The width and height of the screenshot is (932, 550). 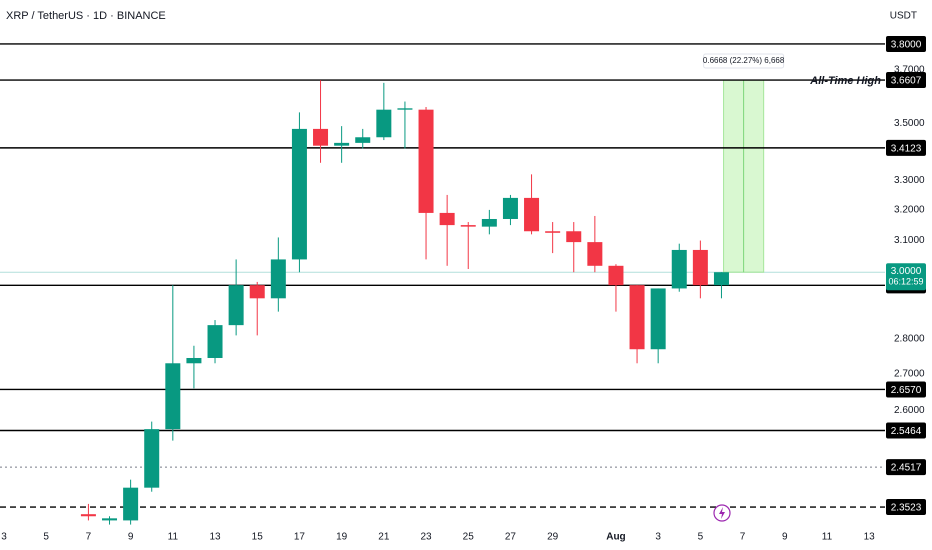 What do you see at coordinates (845, 81) in the screenshot?
I see `level-annotation: All-Time High` at bounding box center [845, 81].